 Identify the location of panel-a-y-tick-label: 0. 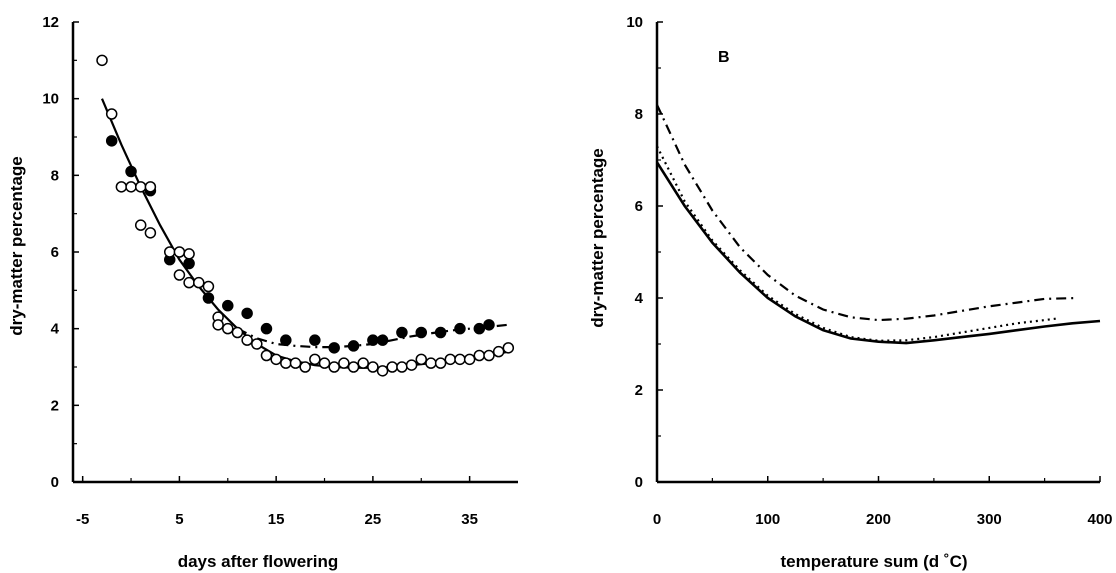
(55, 482).